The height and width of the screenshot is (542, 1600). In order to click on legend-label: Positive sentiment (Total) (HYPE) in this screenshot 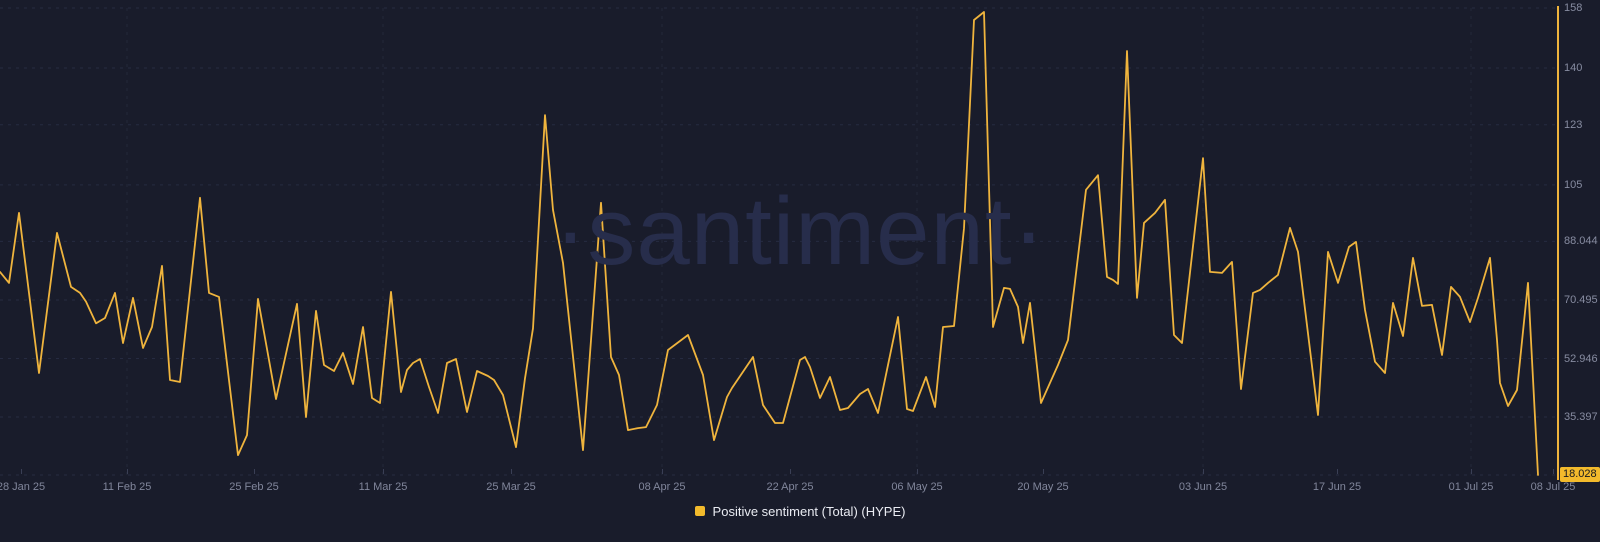, I will do `click(809, 511)`.